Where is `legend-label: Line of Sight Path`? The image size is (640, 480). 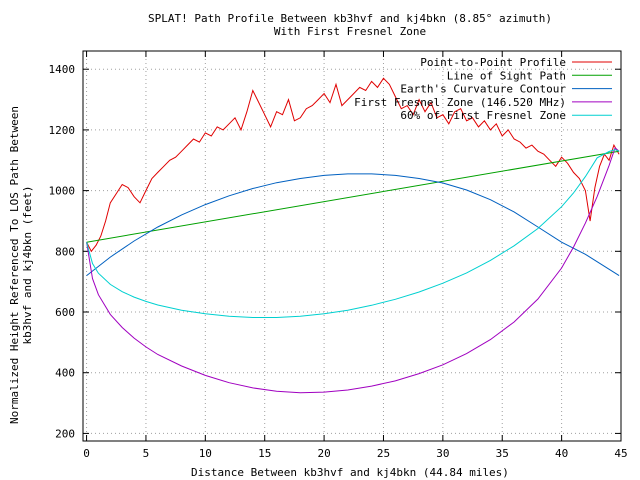
legend-label: Line of Sight Path is located at coordinates (506, 75).